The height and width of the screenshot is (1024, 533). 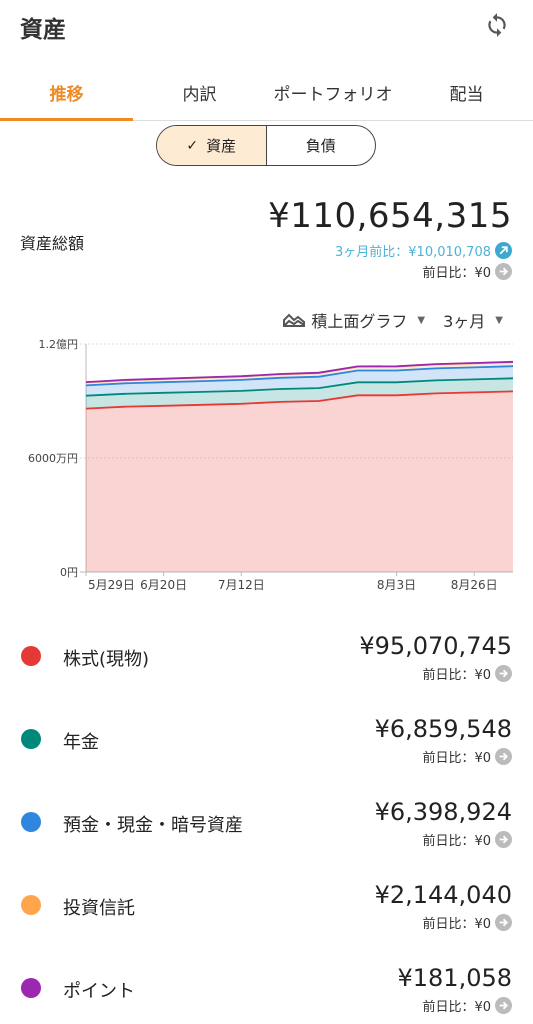 I want to click on three-month-change-text: 3ヶ月前比：¥10,010,708, so click(x=413, y=252).